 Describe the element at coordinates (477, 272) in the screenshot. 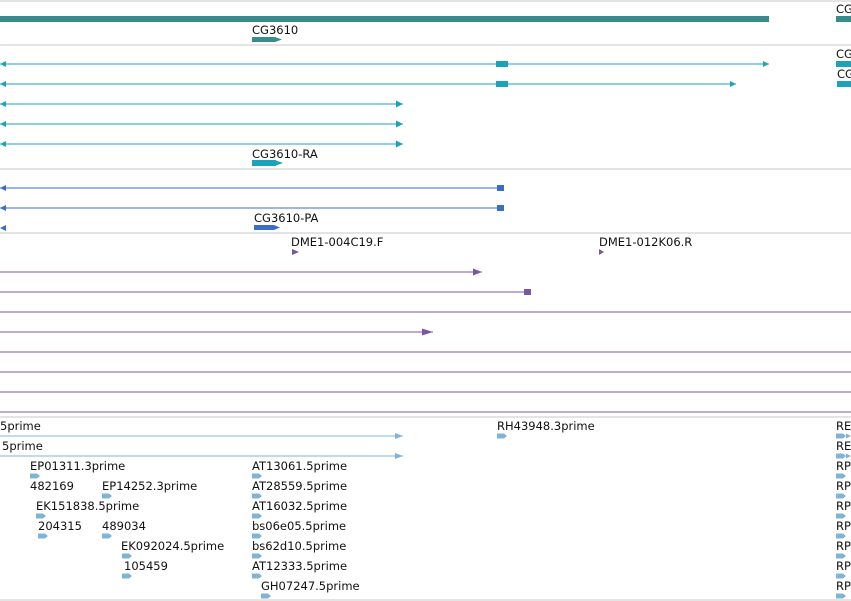

I see `bac-line-1-end-arrow` at that location.